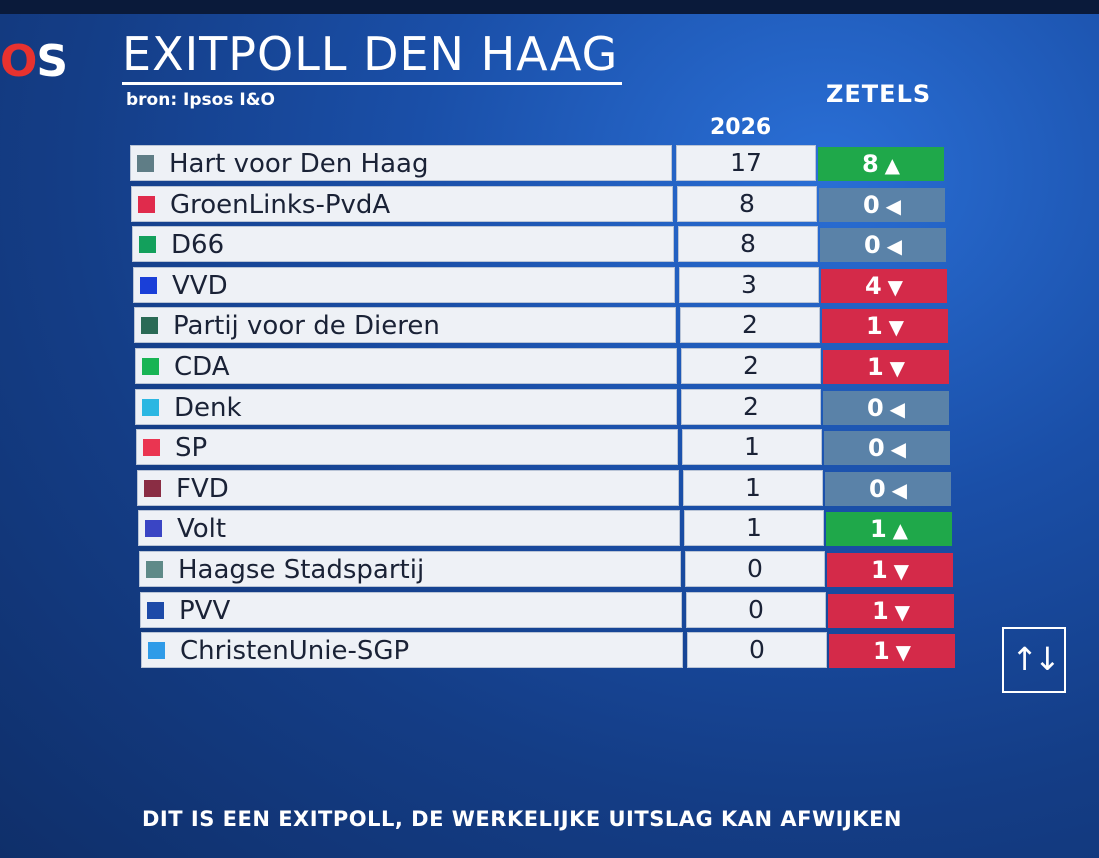 This screenshot has height=858, width=1099. Describe the element at coordinates (372, 55) in the screenshot. I see `page-title: EXITPOLL DEN HAAG` at that location.